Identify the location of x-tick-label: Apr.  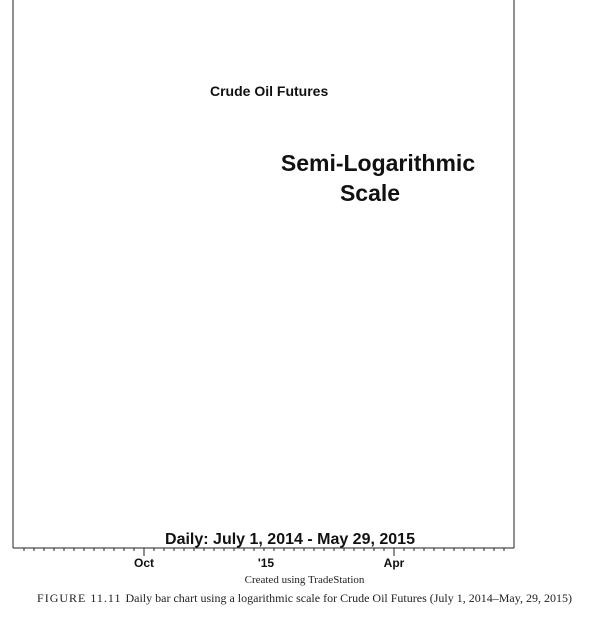
(394, 563).